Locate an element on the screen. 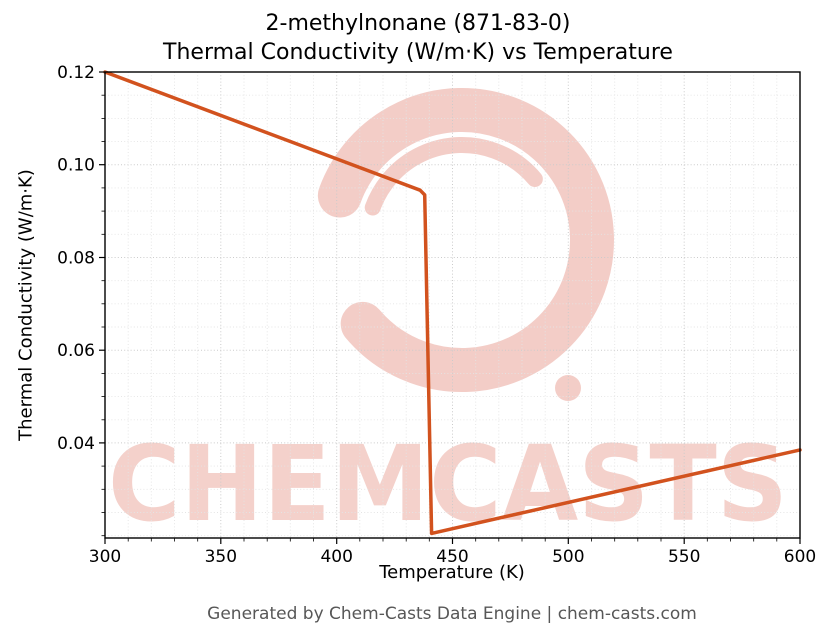 The width and height of the screenshot is (836, 644). x-axis-label: Temperature (K) is located at coordinates (452, 572).